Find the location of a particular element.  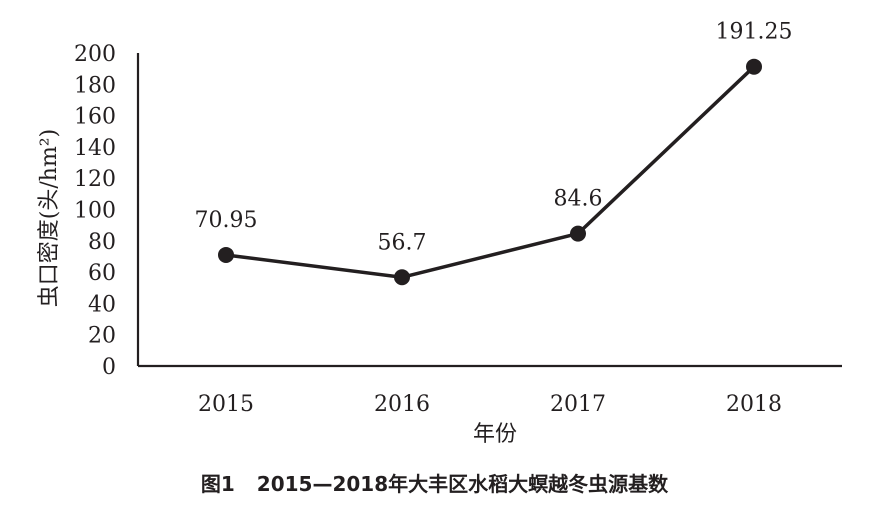

y-tick-label: 100 is located at coordinates (95, 211).